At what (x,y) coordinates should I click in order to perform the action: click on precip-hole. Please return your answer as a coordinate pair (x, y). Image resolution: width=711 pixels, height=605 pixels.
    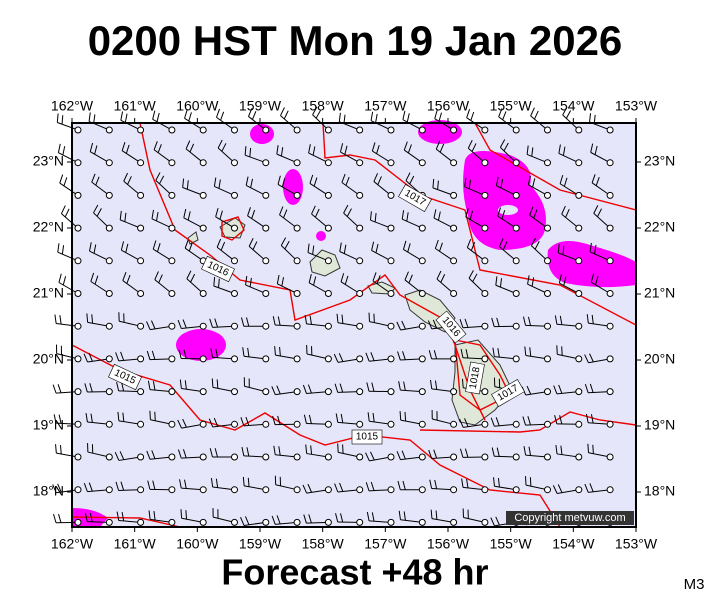
    Looking at the image, I should click on (508, 210).